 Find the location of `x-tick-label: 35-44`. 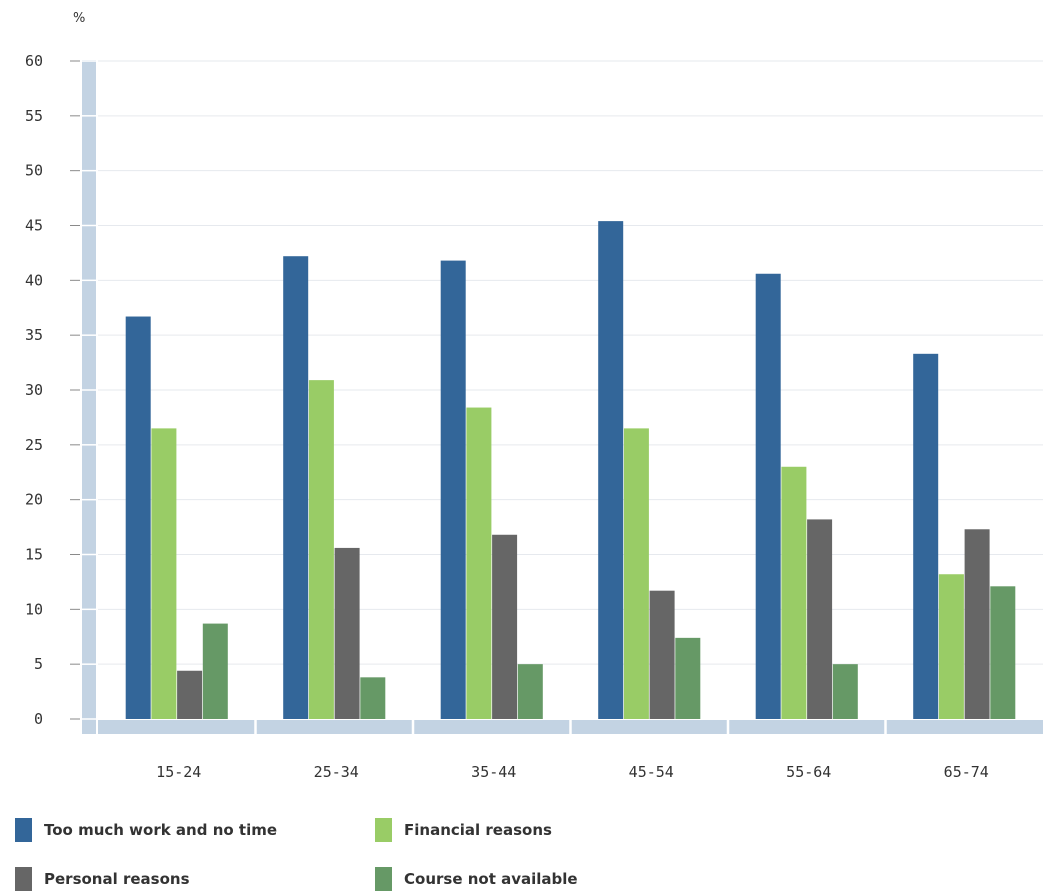

x-tick-label: 35-44 is located at coordinates (493, 772).